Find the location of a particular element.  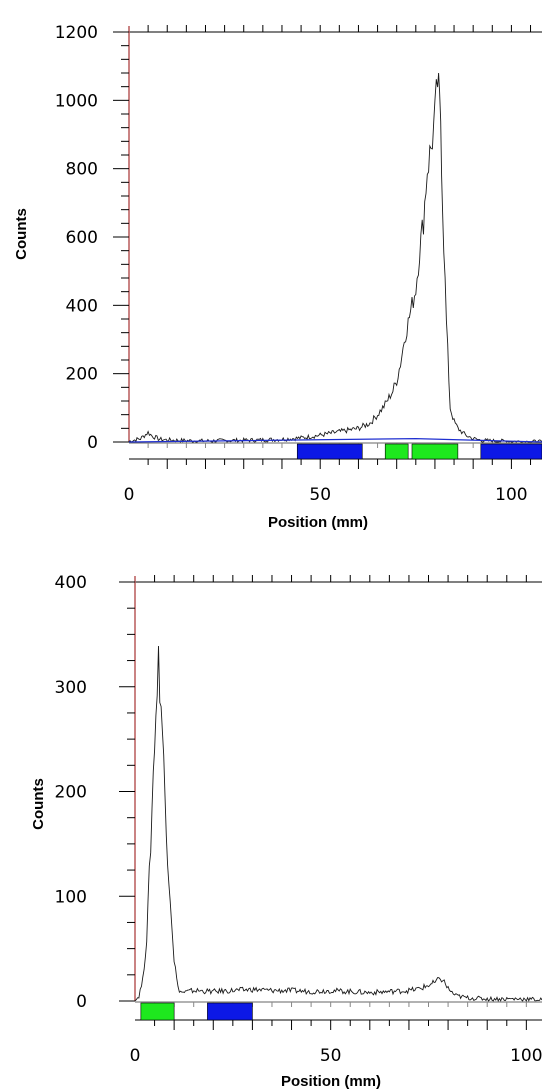

y-tick-label: 1000 is located at coordinates (76, 101).